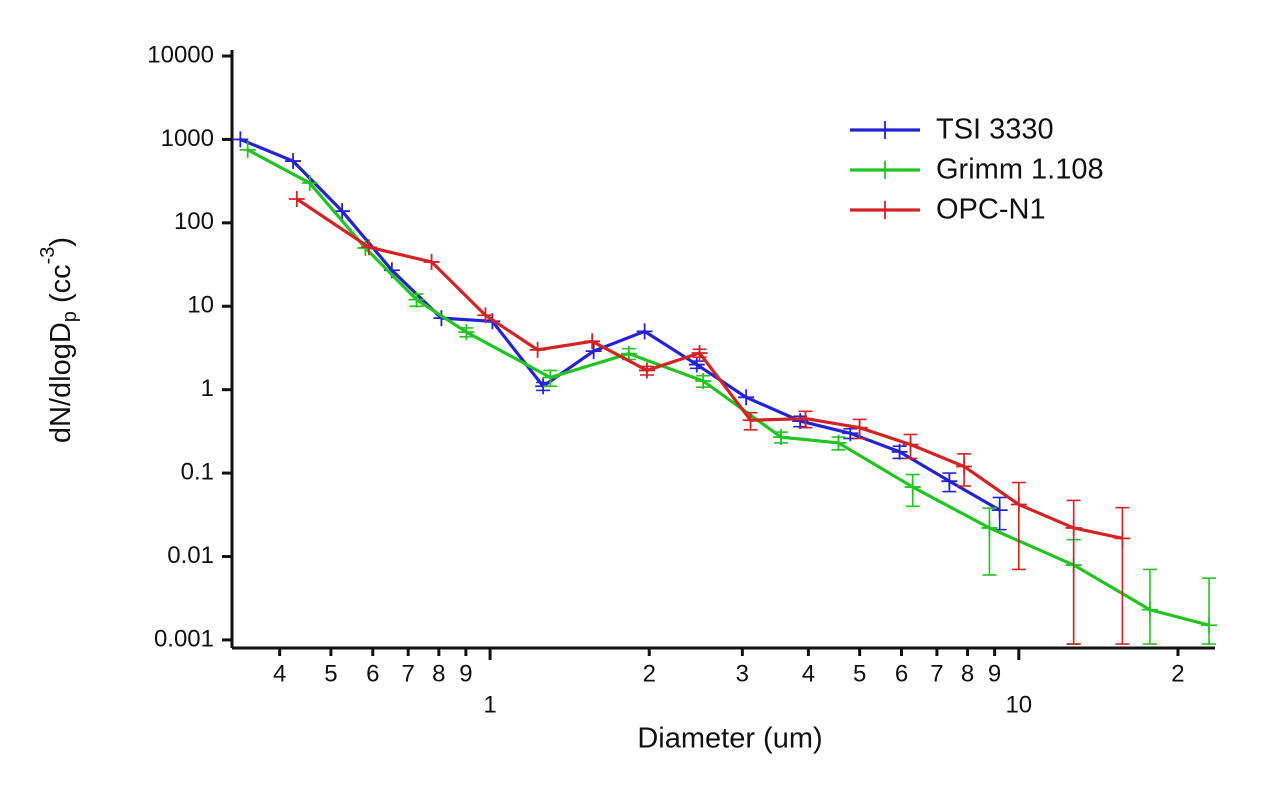 This screenshot has height=790, width=1268. What do you see at coordinates (729, 739) in the screenshot?
I see `x-axis-title: Diameter (um)` at bounding box center [729, 739].